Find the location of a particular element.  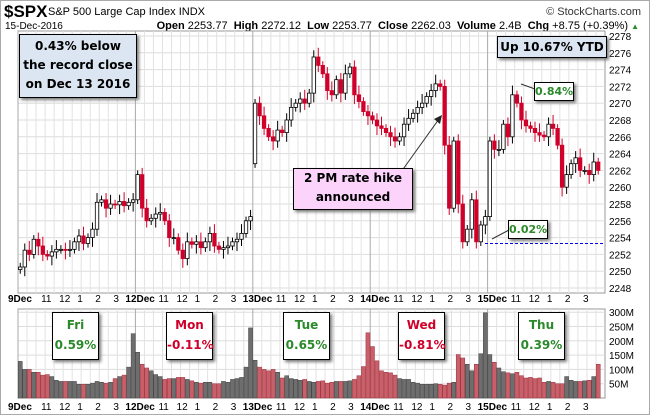

price-tick-label: 2262 is located at coordinates (620, 171).